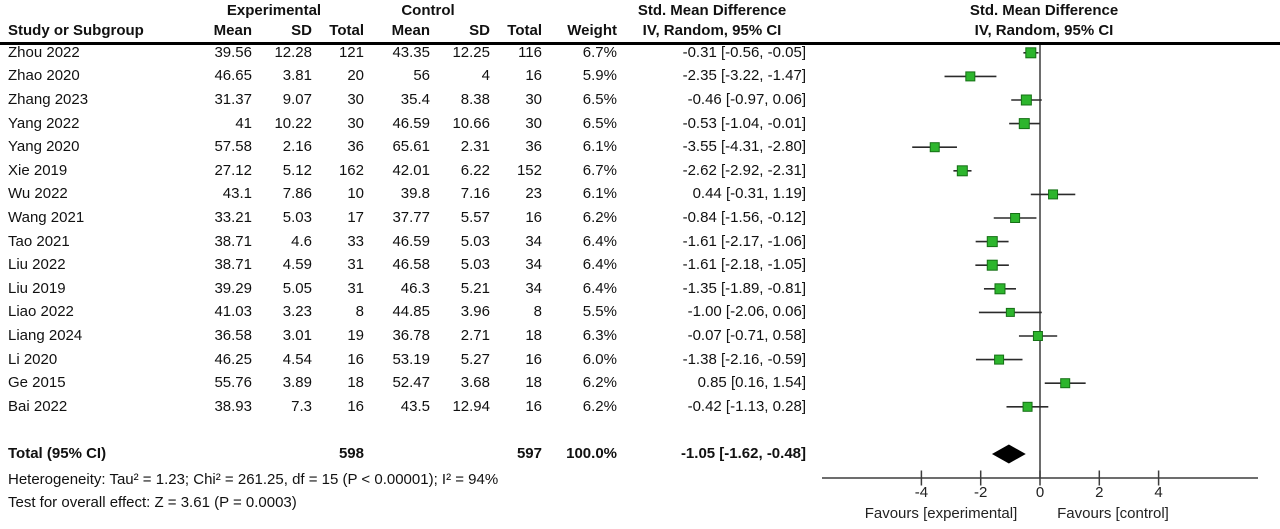 This screenshot has height=529, width=1280. What do you see at coordinates (533, 335) in the screenshot?
I see `cell-ctl-total: 18` at bounding box center [533, 335].